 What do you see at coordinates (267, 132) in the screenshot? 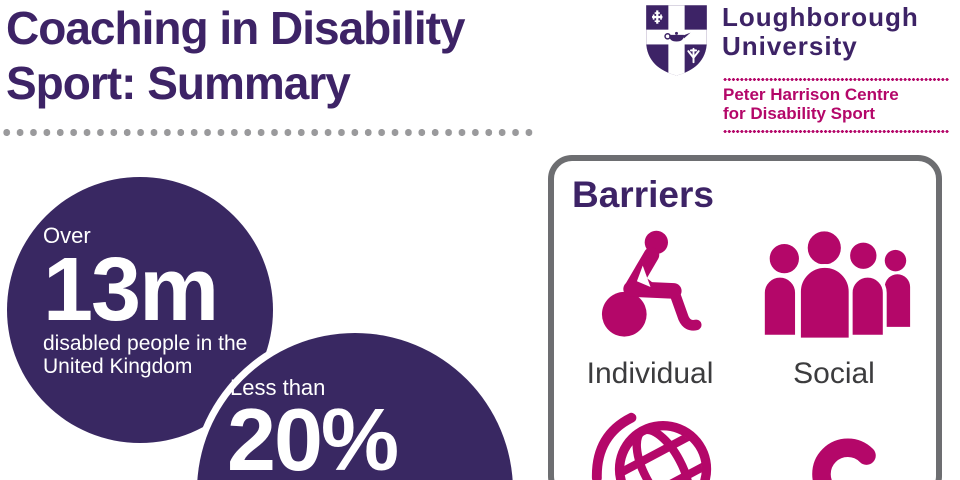
I see `dotted-separator` at bounding box center [267, 132].